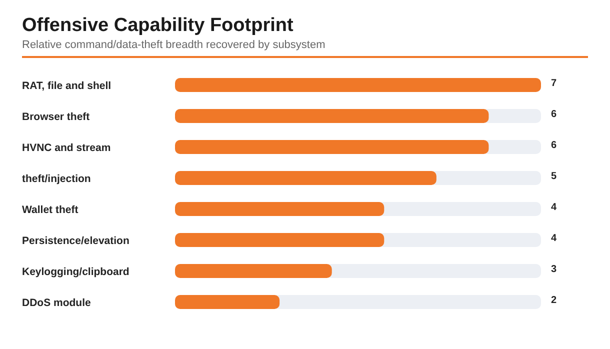  What do you see at coordinates (56, 179) in the screenshot?
I see `y-tick-label: theft/injection` at bounding box center [56, 179].